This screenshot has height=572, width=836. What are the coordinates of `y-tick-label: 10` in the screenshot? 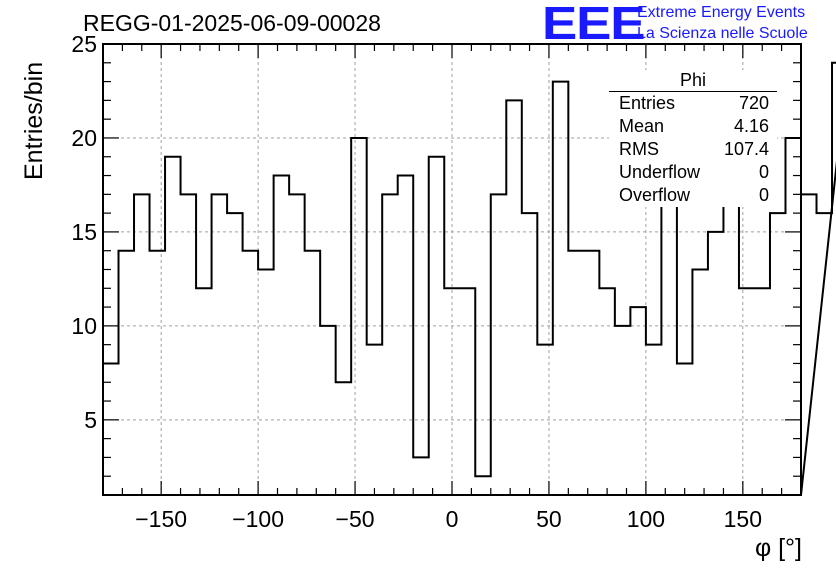 It's located at (84, 326).